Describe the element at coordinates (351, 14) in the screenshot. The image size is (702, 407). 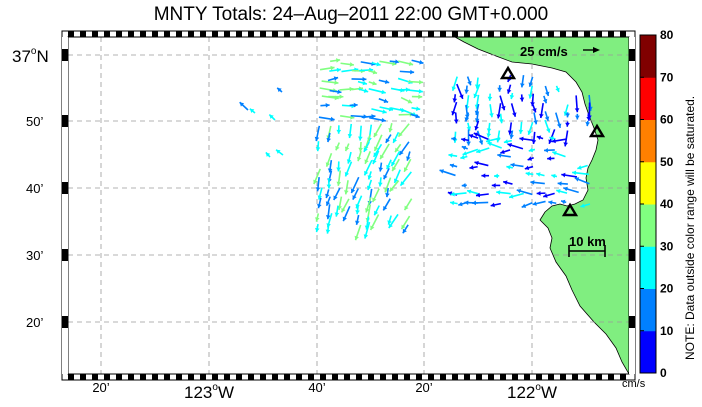
I see `map-title: MNTY Totals: 24–Aug–2011 22:00 GMT+0.000` at that location.